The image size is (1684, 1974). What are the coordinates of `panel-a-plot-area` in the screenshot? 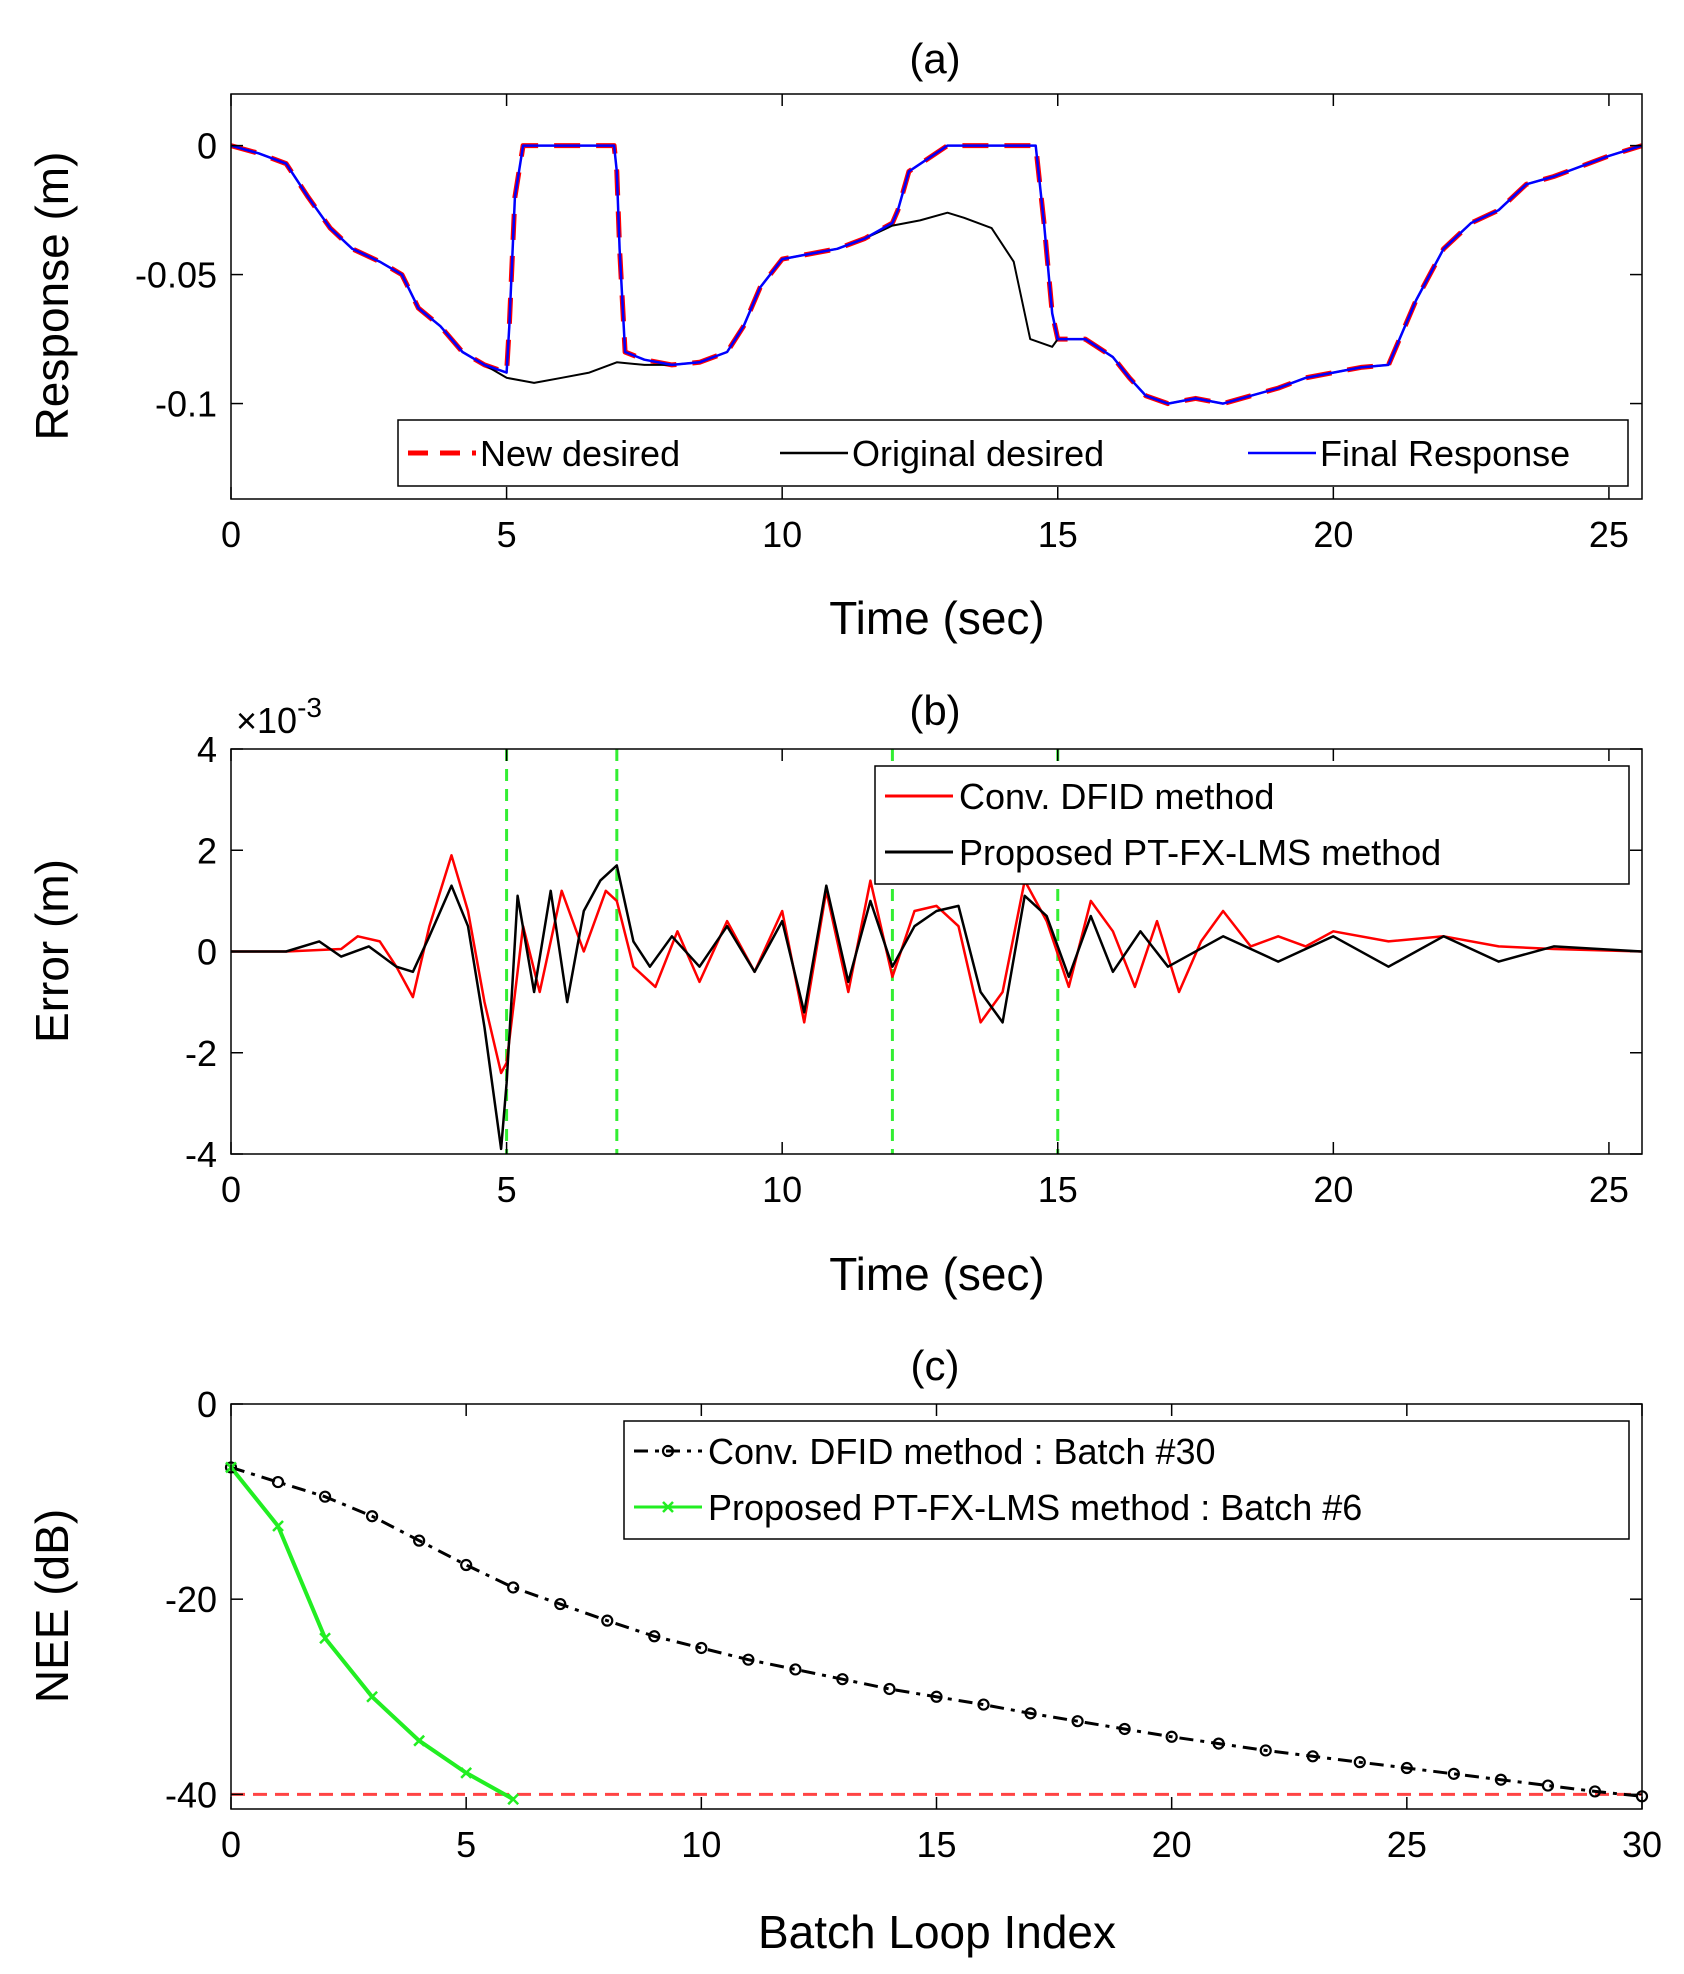 It's located at (936, 275).